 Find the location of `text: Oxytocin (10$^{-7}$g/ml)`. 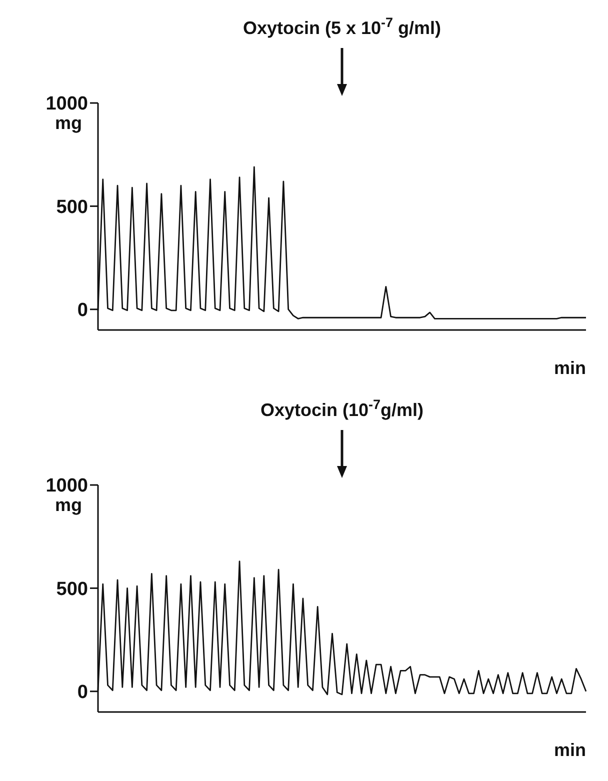

text: Oxytocin (10$^{-7}$g/ml) is located at coordinates (342, 408).